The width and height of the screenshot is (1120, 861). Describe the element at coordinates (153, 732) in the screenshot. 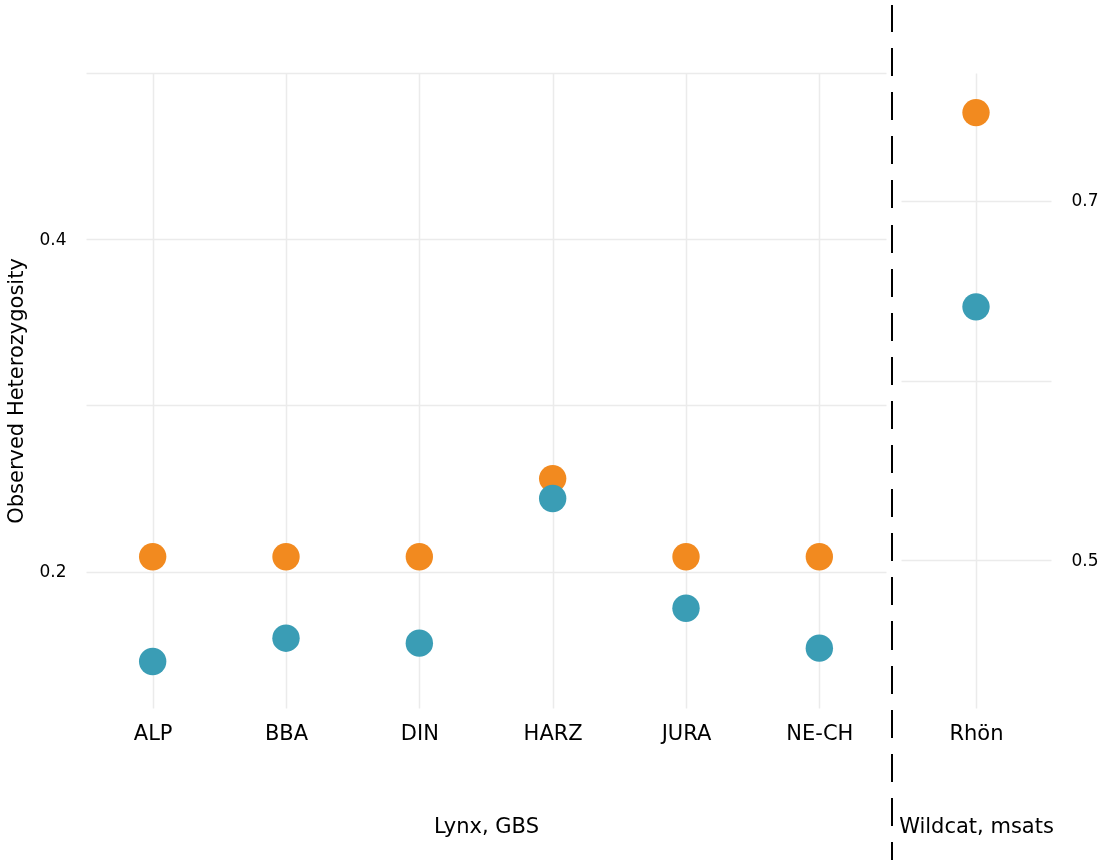

I see `x-tick-label: ALP` at that location.